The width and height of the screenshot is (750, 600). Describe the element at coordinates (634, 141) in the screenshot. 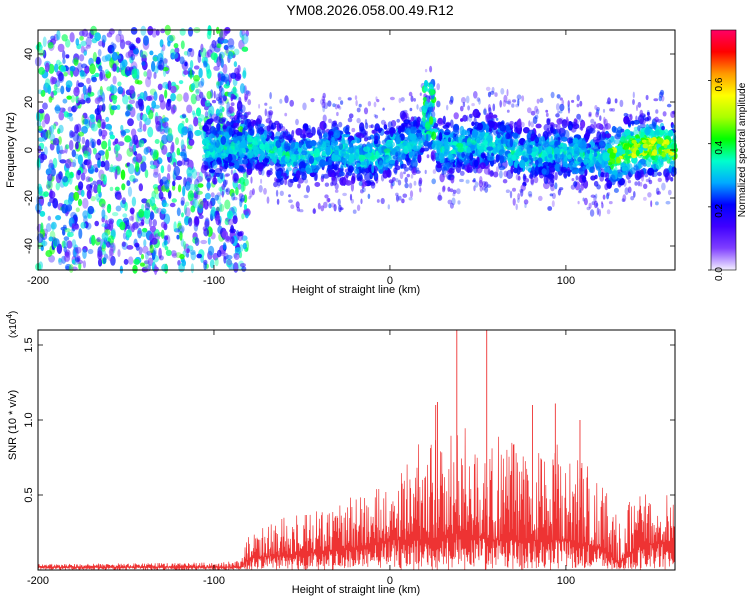

I see `strong-cell` at that location.